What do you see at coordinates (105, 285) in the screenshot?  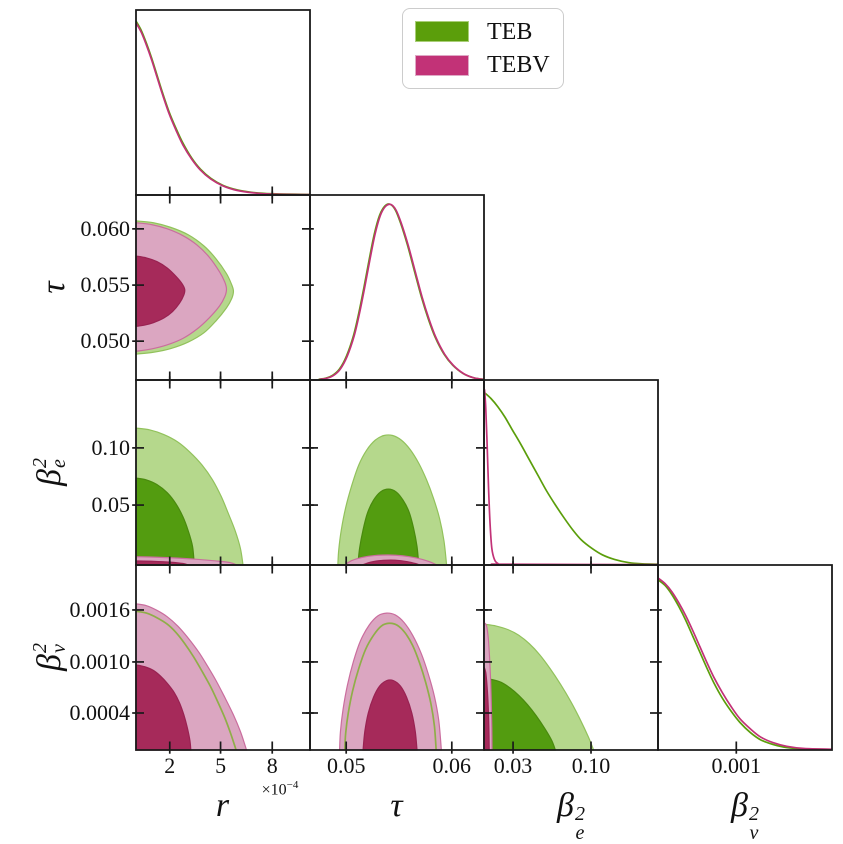 I see `y-tick-label: 0.055` at bounding box center [105, 285].